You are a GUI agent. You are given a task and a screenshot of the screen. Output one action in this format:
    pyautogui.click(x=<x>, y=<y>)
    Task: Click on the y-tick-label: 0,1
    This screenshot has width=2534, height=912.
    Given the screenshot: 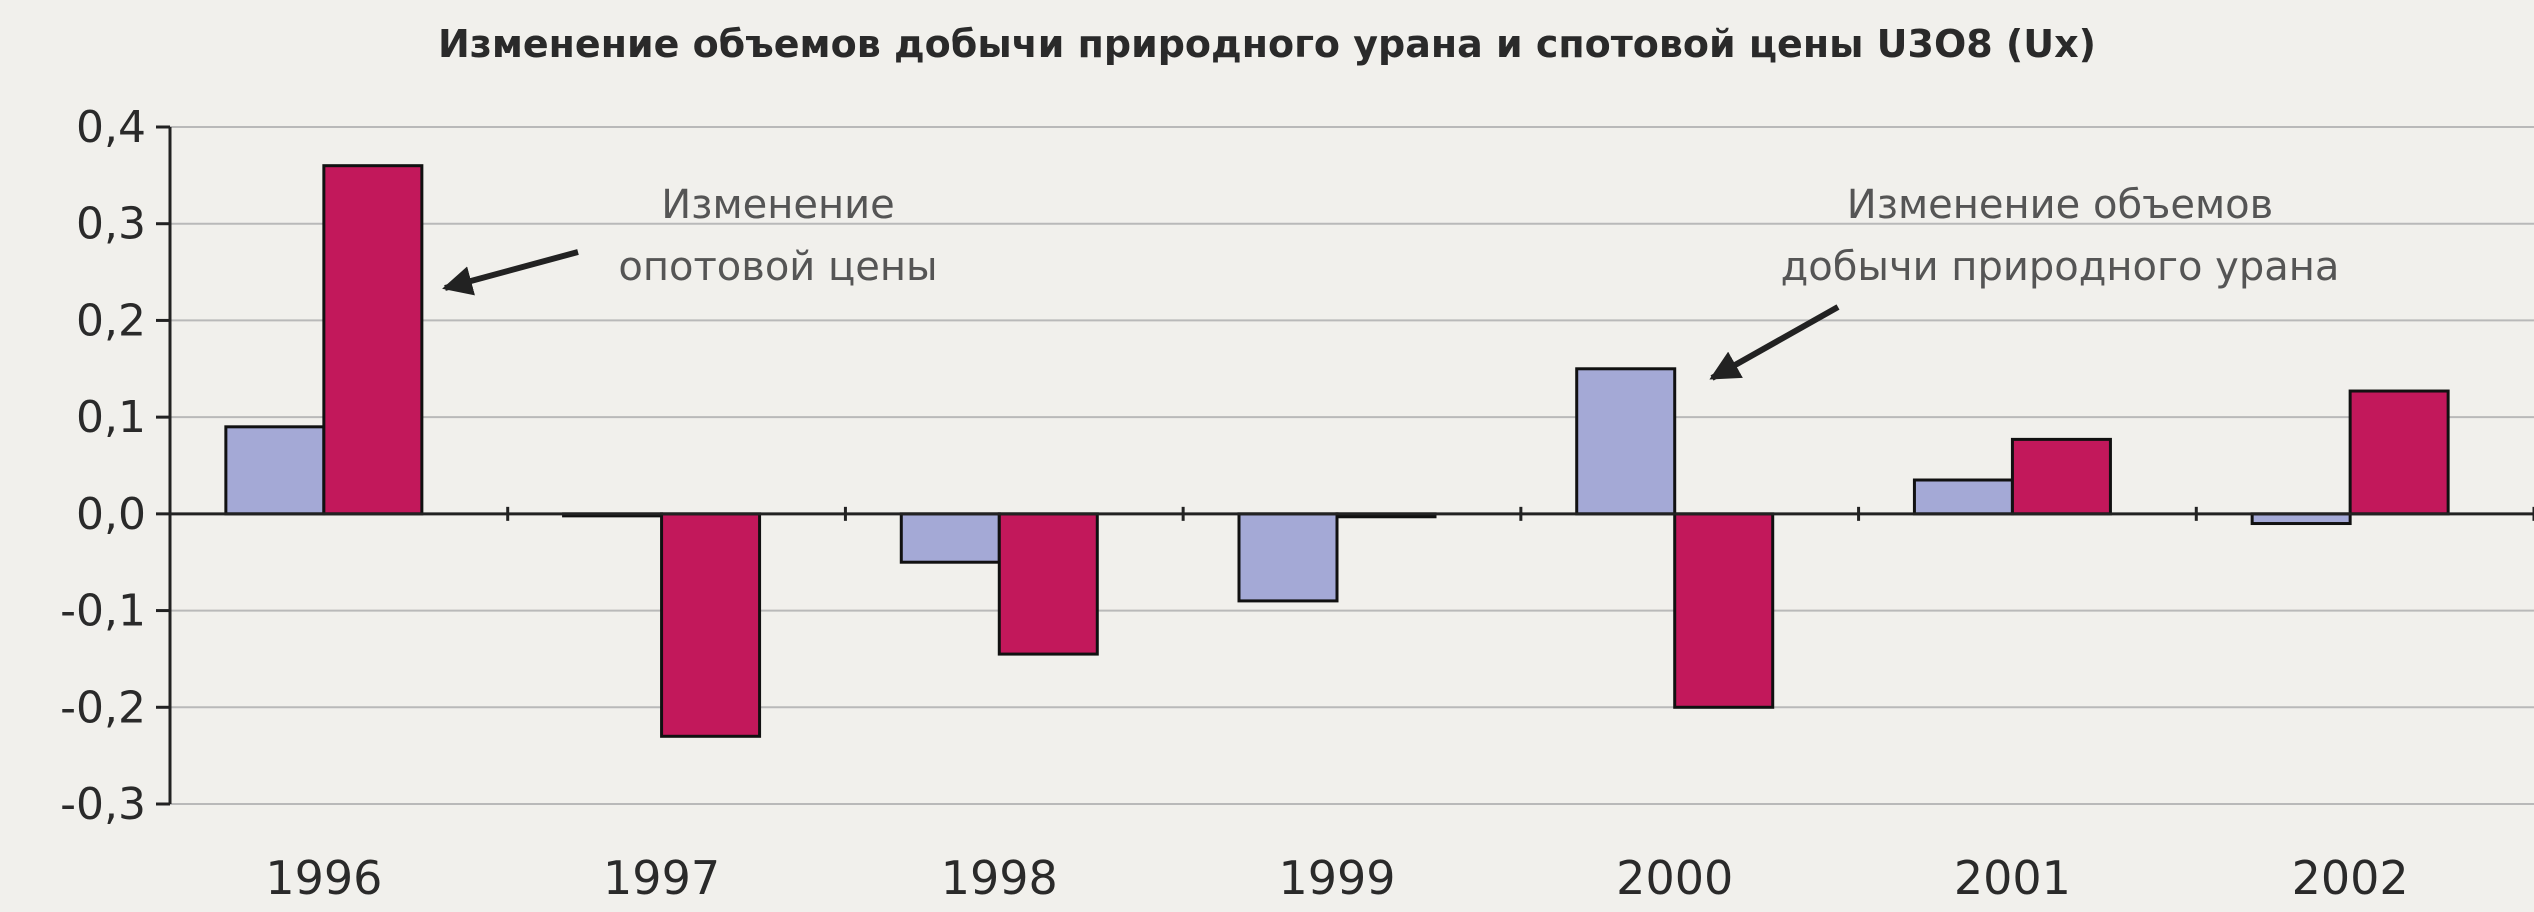 What is the action you would take?
    pyautogui.click(x=111, y=417)
    